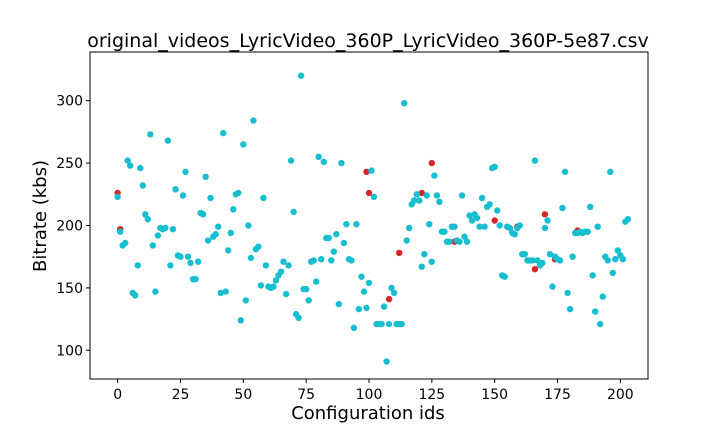  What do you see at coordinates (181, 395) in the screenshot?
I see `x-tick-label: 25` at bounding box center [181, 395].